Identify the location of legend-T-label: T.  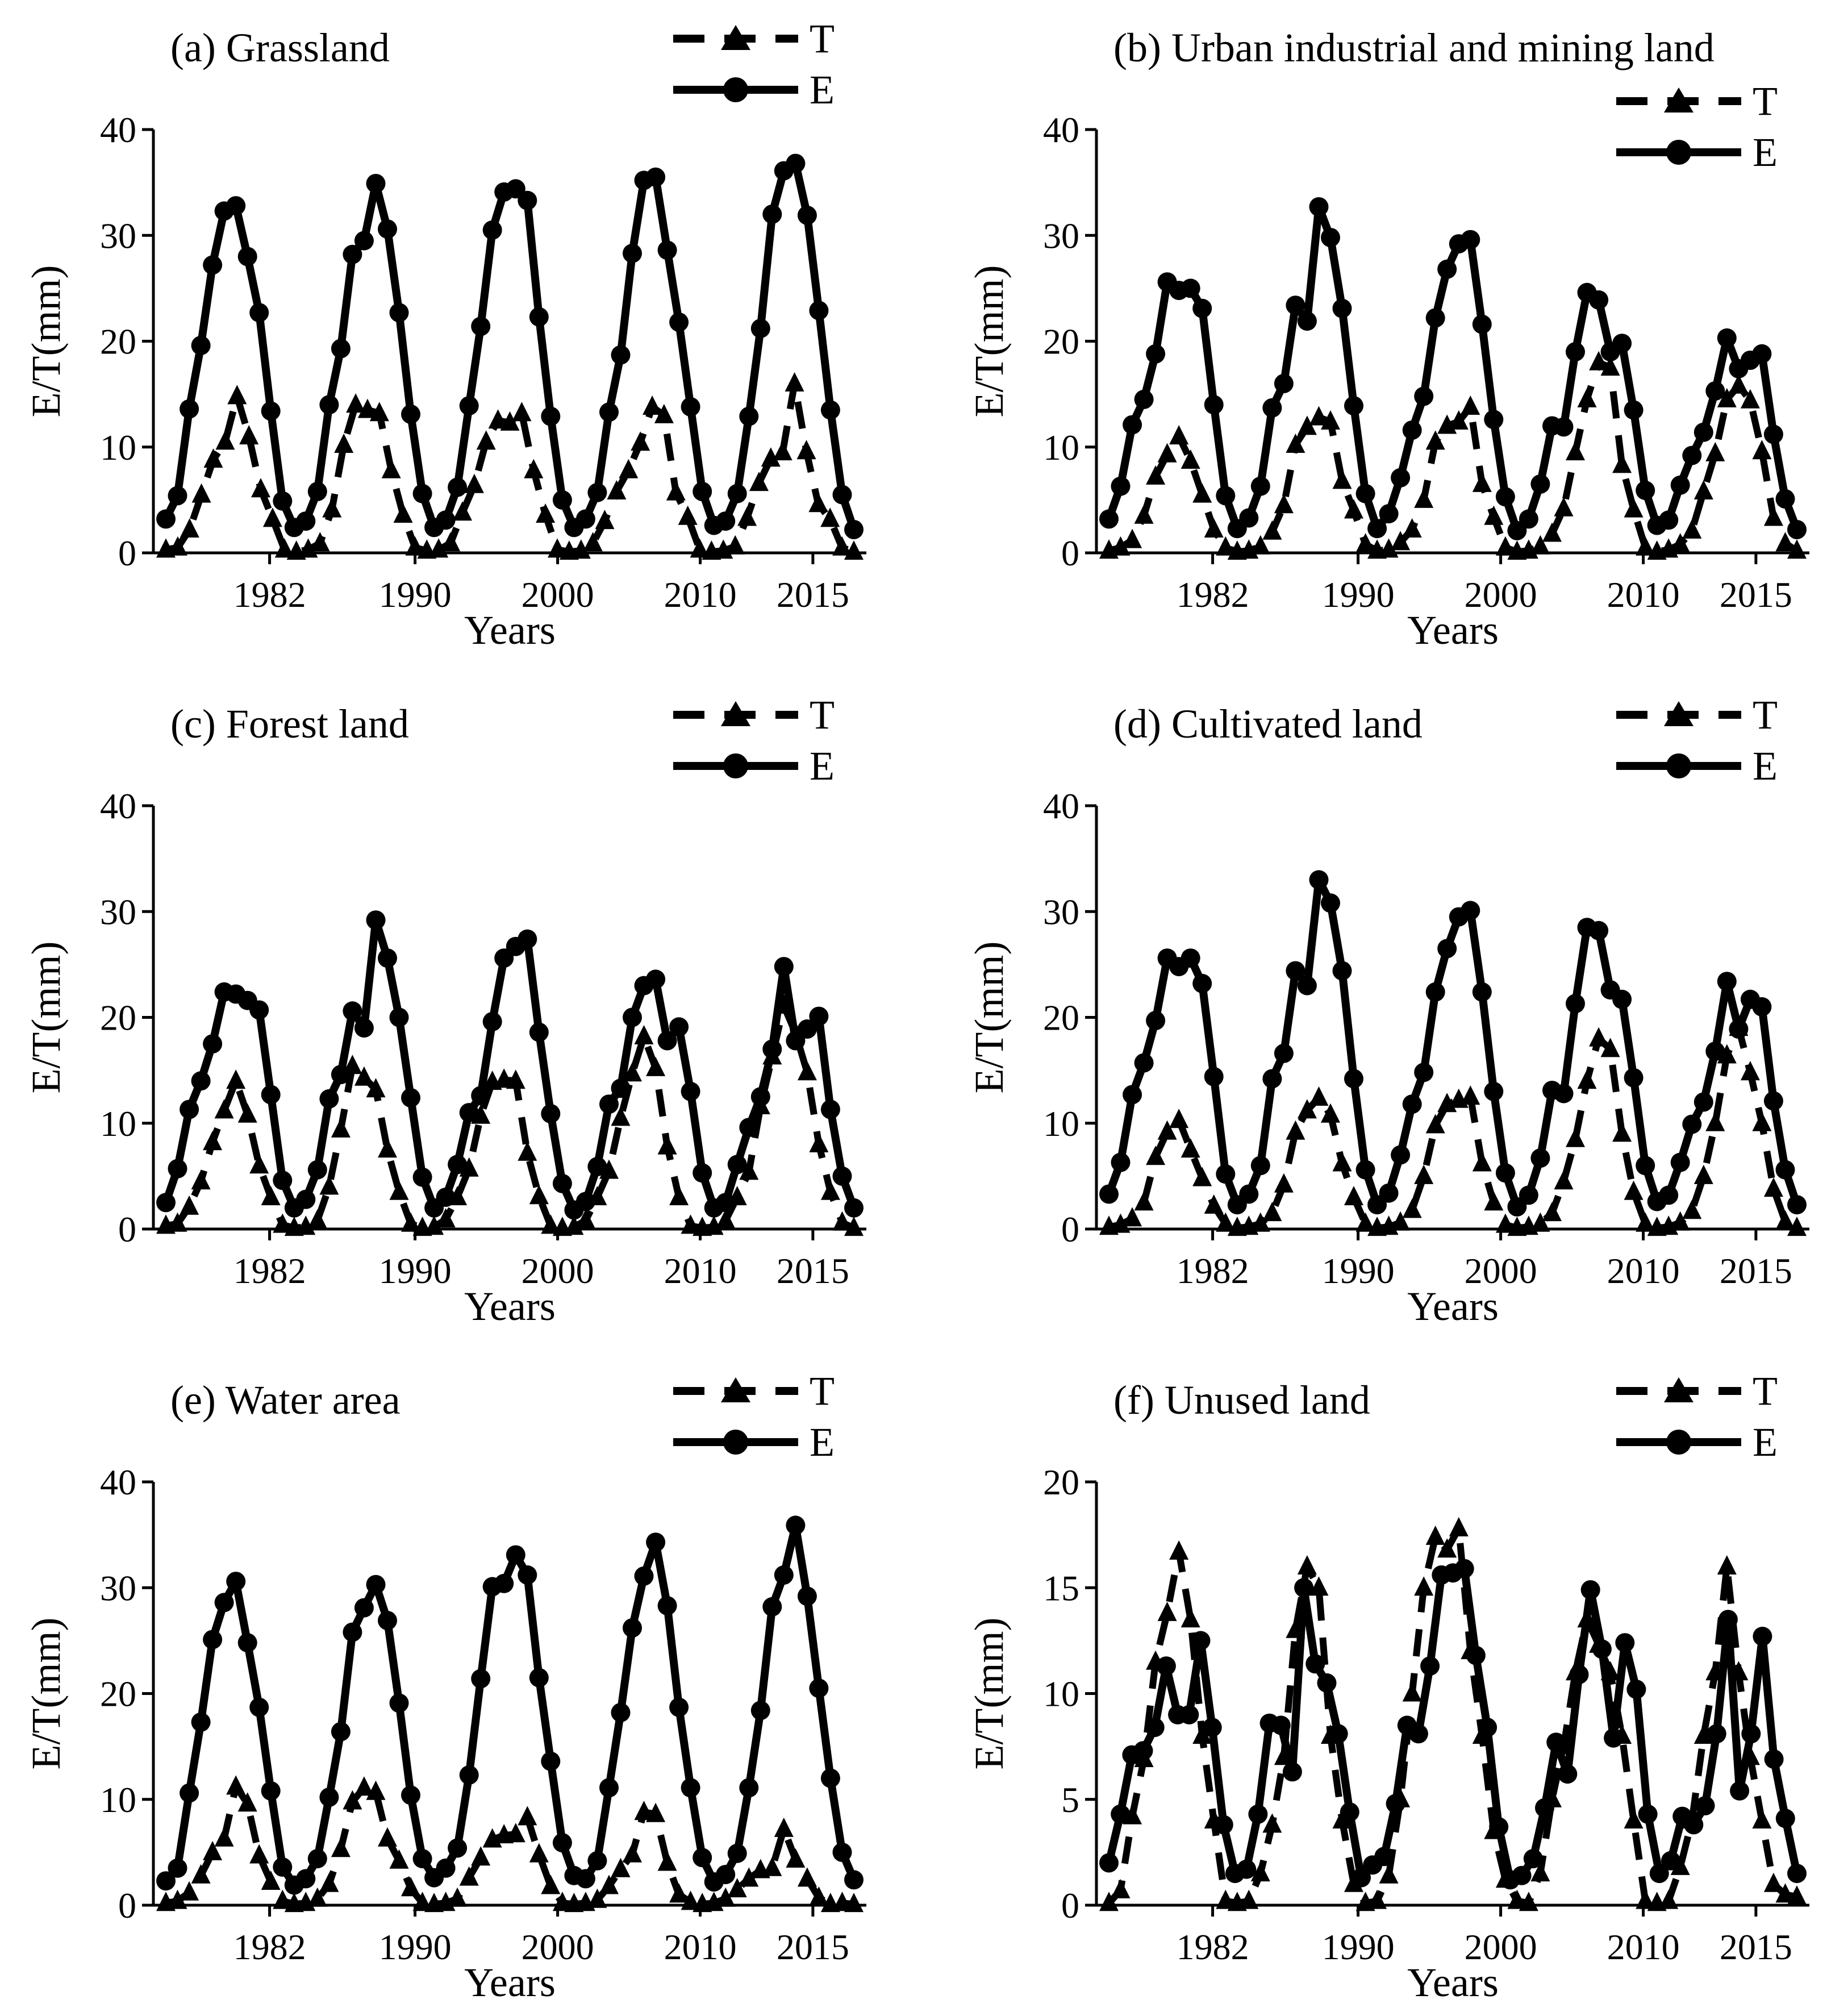
(1765, 1391).